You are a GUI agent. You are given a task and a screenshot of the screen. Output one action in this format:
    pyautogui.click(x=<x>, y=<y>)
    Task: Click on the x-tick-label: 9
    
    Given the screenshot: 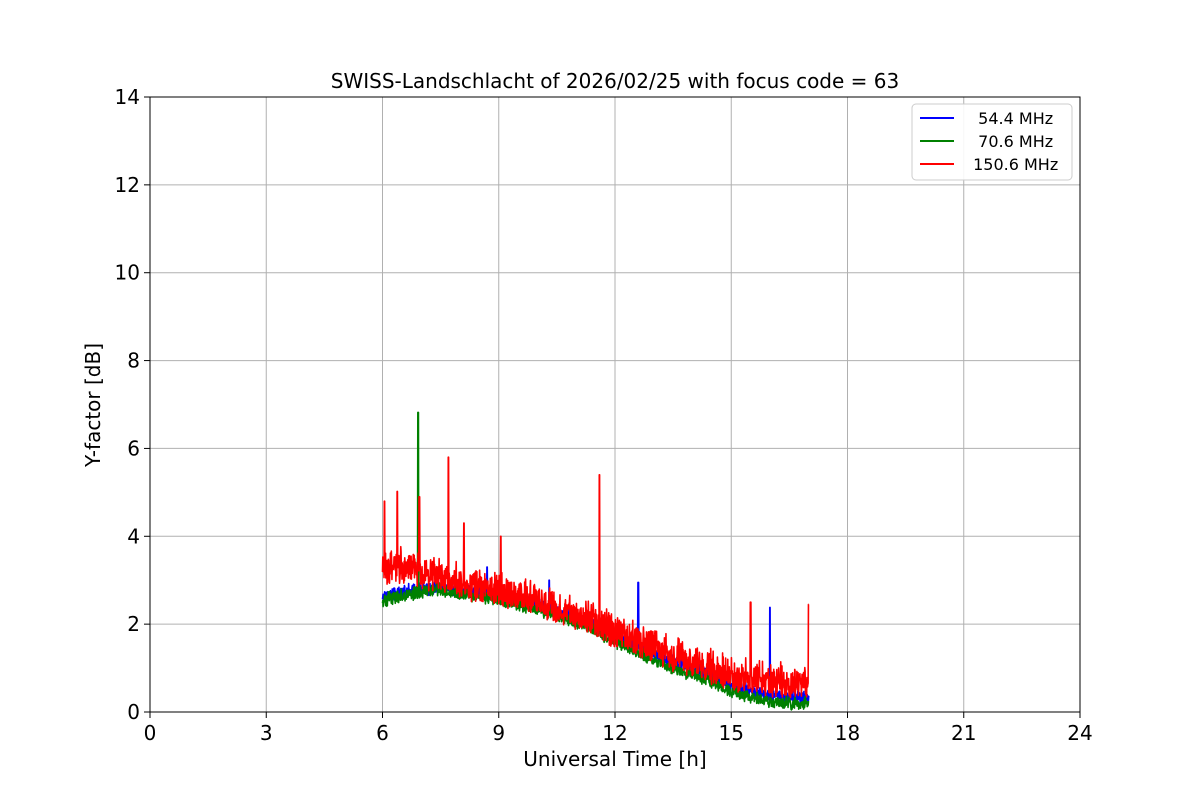 What is the action you would take?
    pyautogui.click(x=498, y=733)
    